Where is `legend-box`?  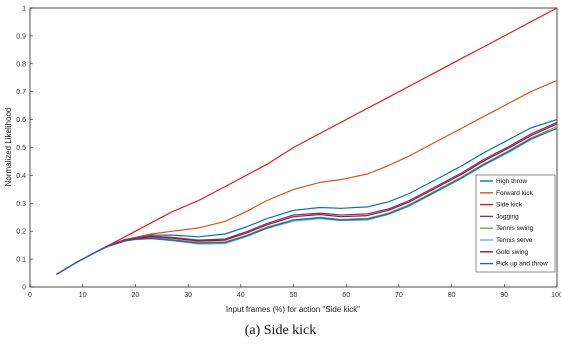
legend-box is located at coordinates (515, 223).